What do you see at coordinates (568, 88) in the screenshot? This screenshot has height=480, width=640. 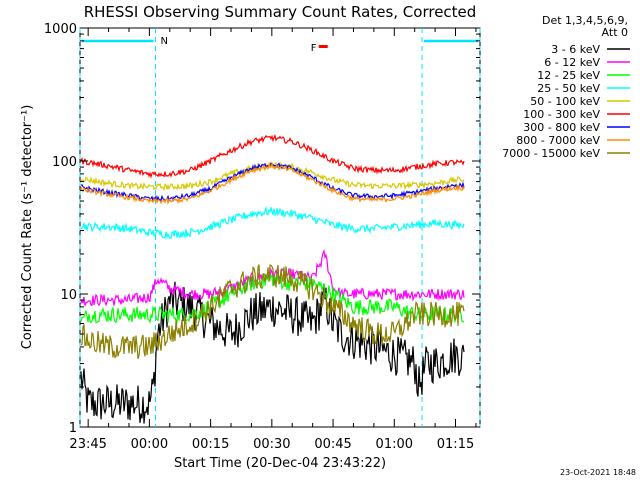 I see `legend-label: 25 - 50 keV` at bounding box center [568, 88].